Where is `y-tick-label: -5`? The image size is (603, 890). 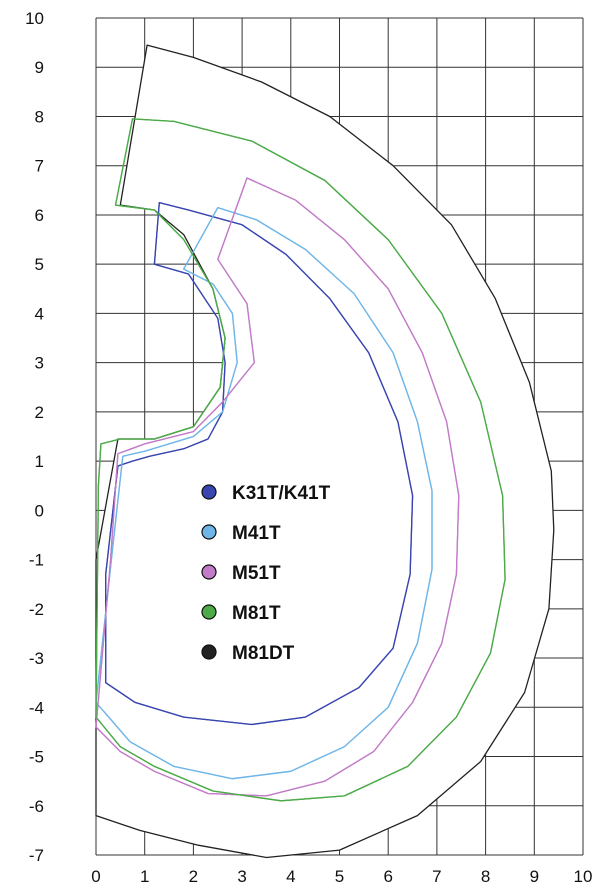 y-tick-label: -5 is located at coordinates (36, 757).